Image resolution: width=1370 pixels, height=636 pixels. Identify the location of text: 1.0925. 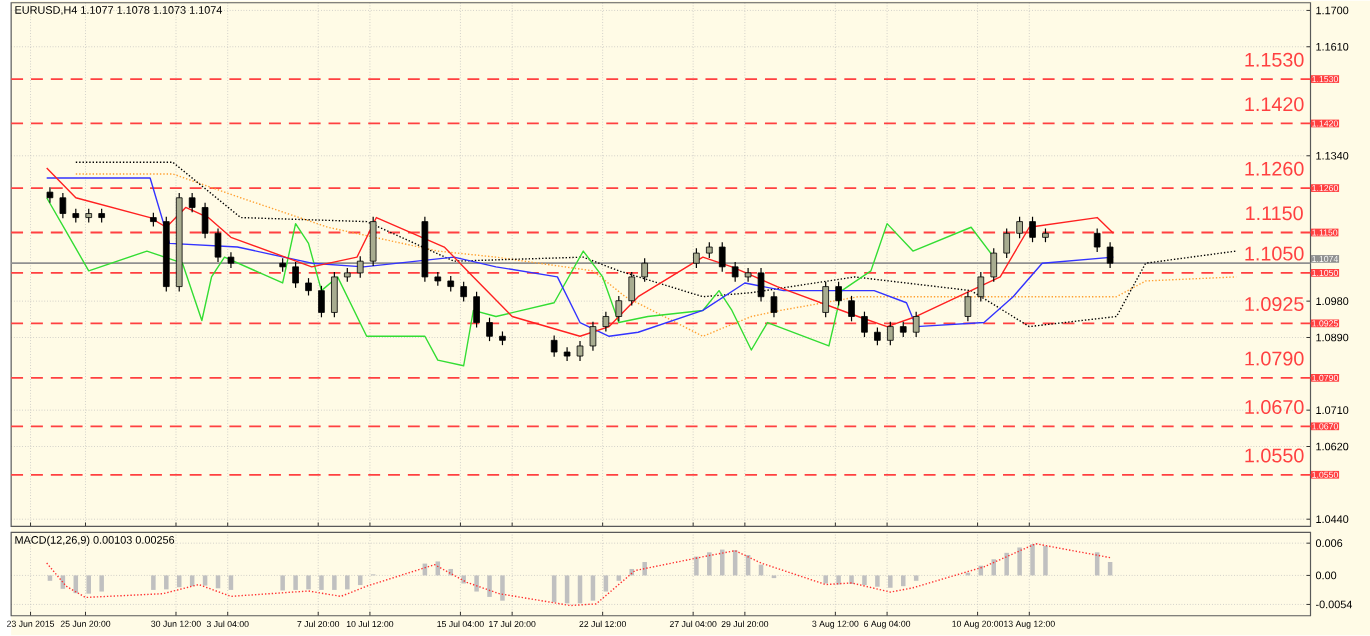
(1274, 304).